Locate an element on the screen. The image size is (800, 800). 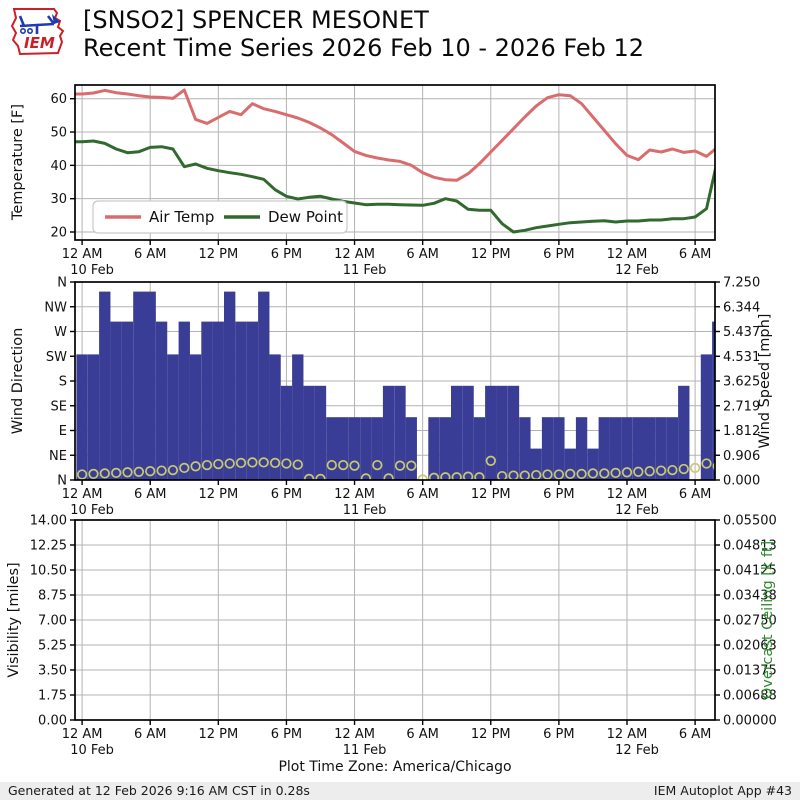
x-axis-title: Plot Time Zone: America/Chicago is located at coordinates (394, 767).